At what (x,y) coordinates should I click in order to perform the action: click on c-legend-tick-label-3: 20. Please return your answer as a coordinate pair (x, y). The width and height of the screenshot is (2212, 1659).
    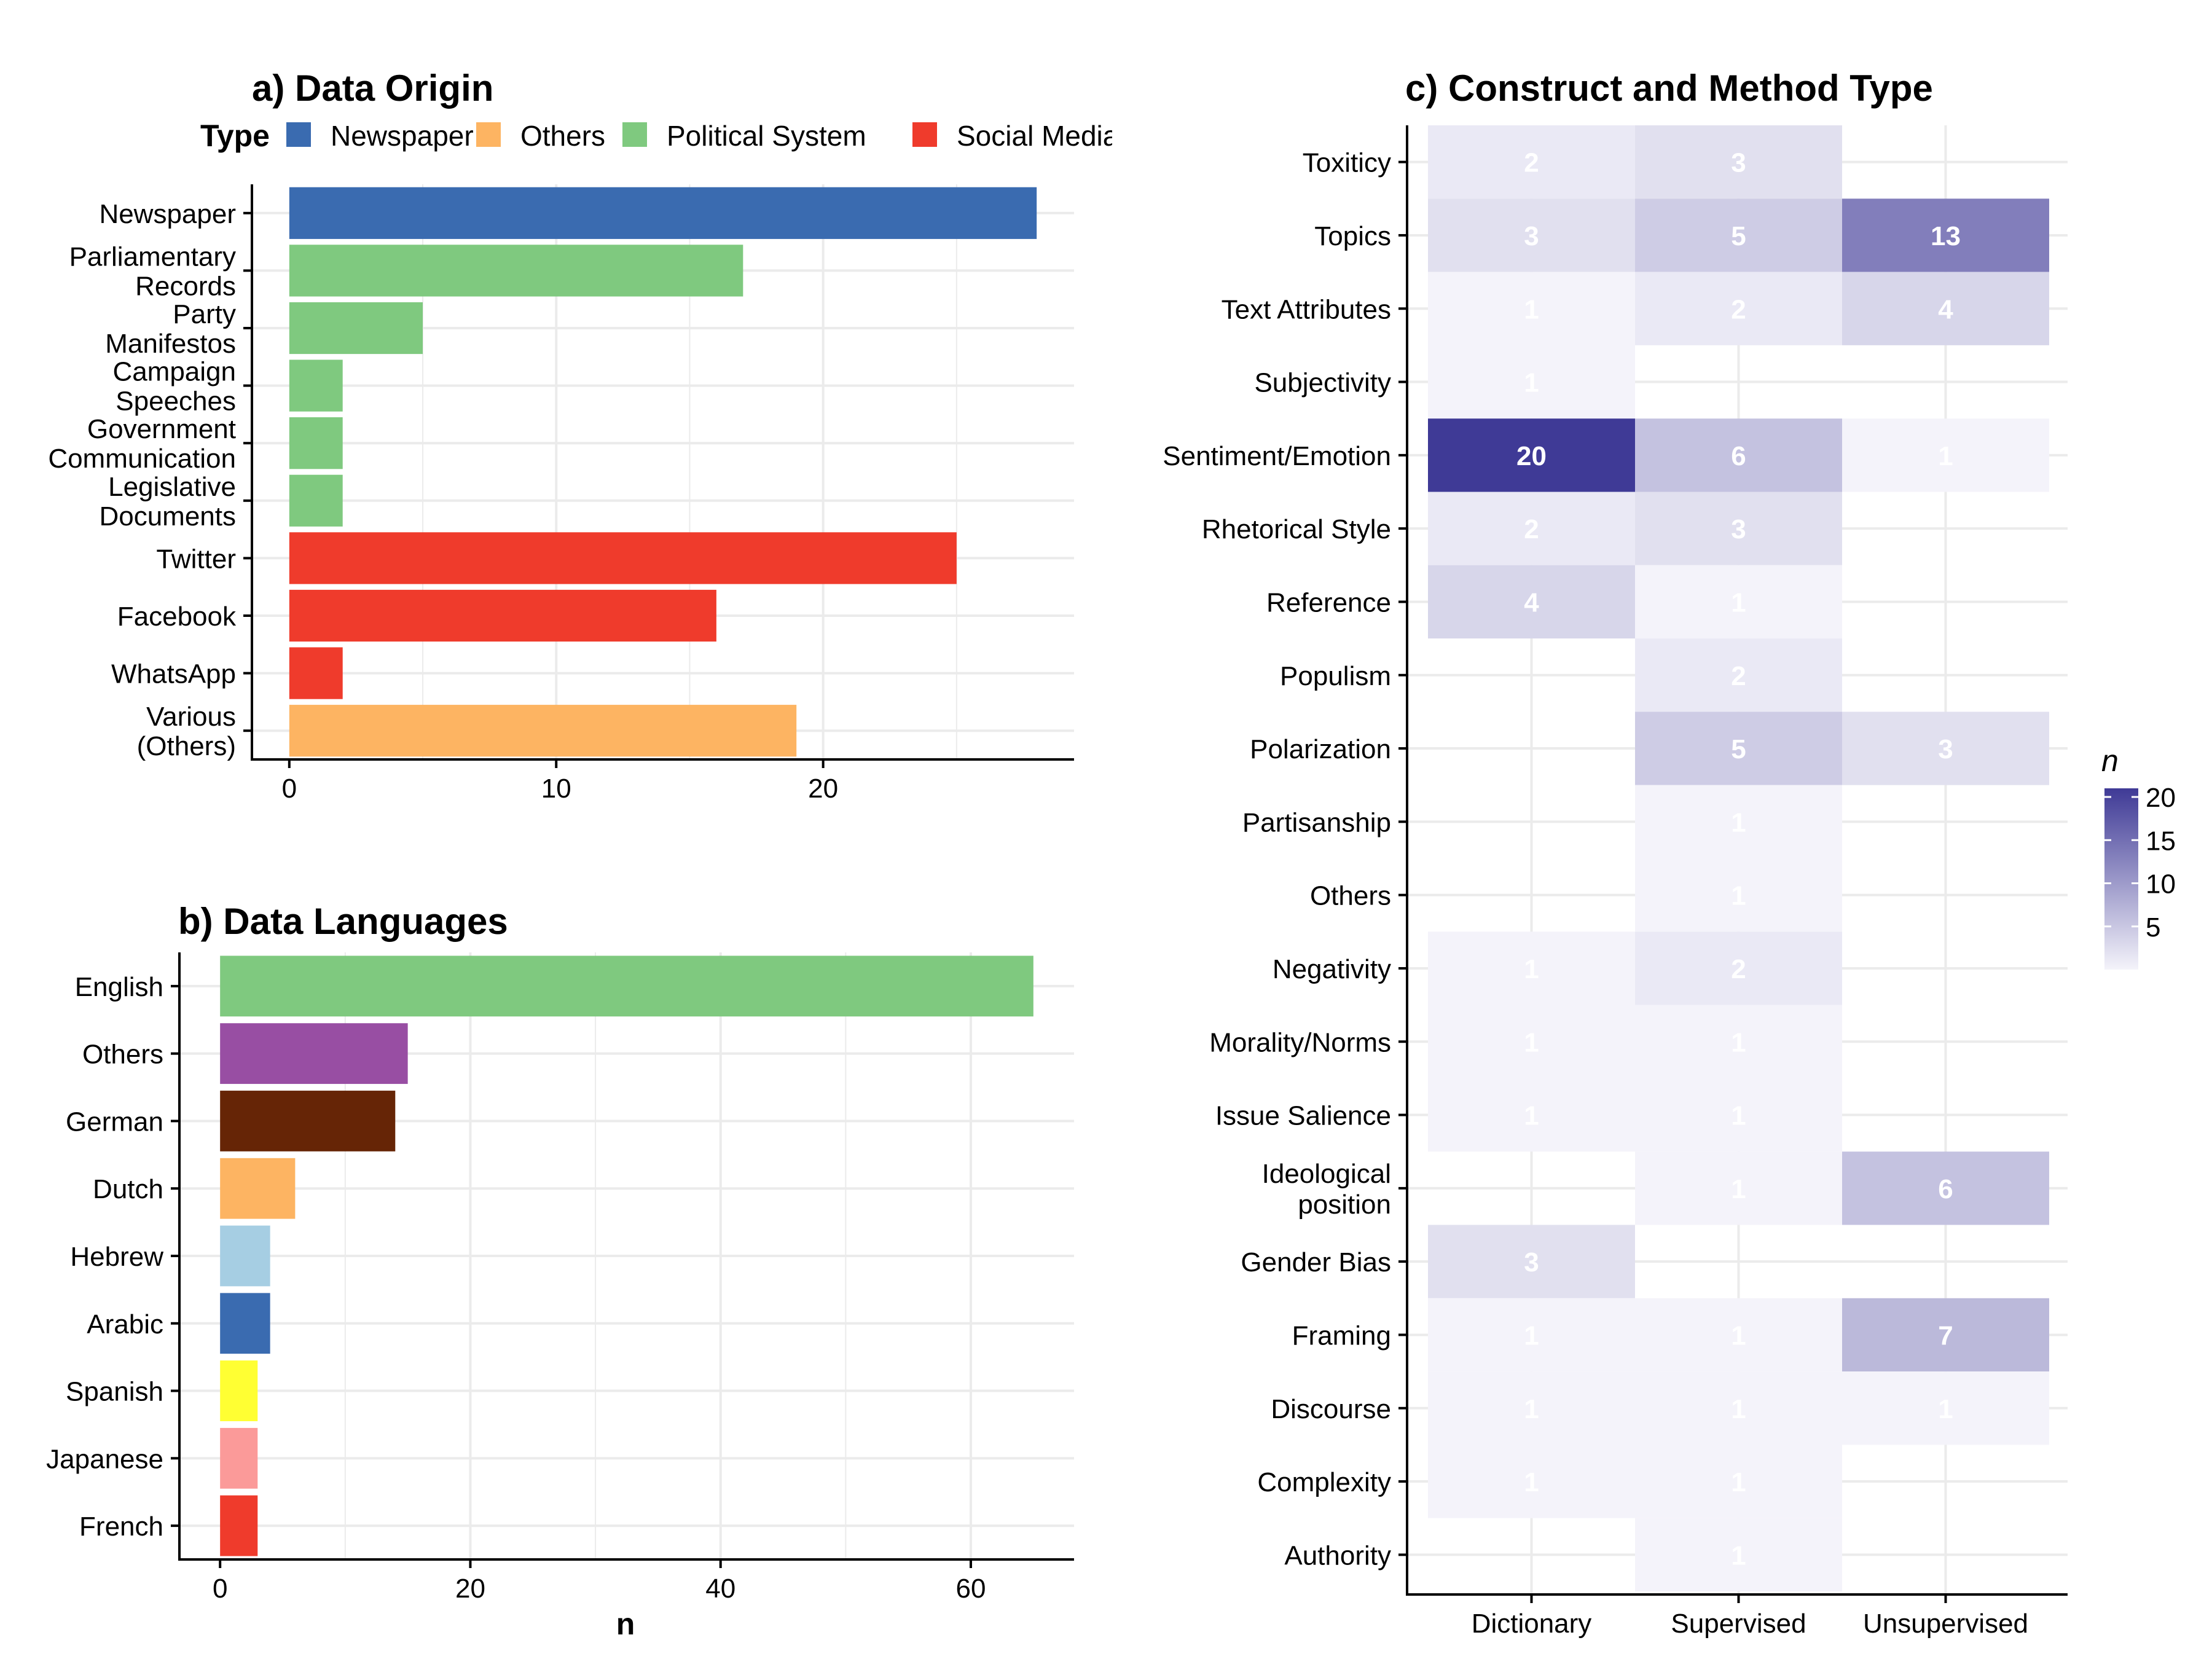
    Looking at the image, I should click on (2161, 798).